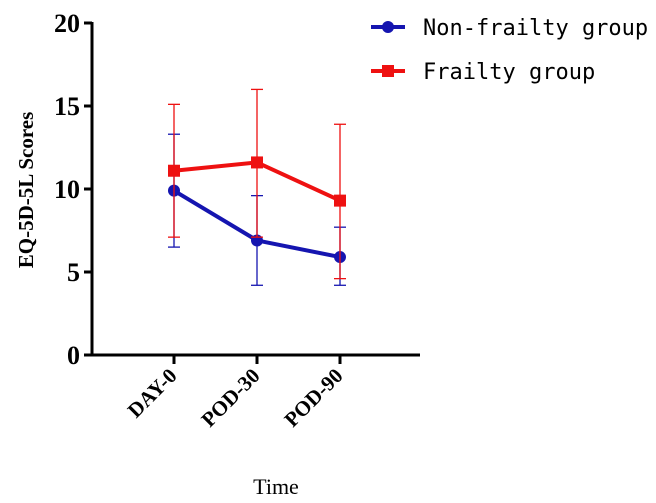 The height and width of the screenshot is (503, 656). I want to click on legend-label: Non-frailty group, so click(535, 28).